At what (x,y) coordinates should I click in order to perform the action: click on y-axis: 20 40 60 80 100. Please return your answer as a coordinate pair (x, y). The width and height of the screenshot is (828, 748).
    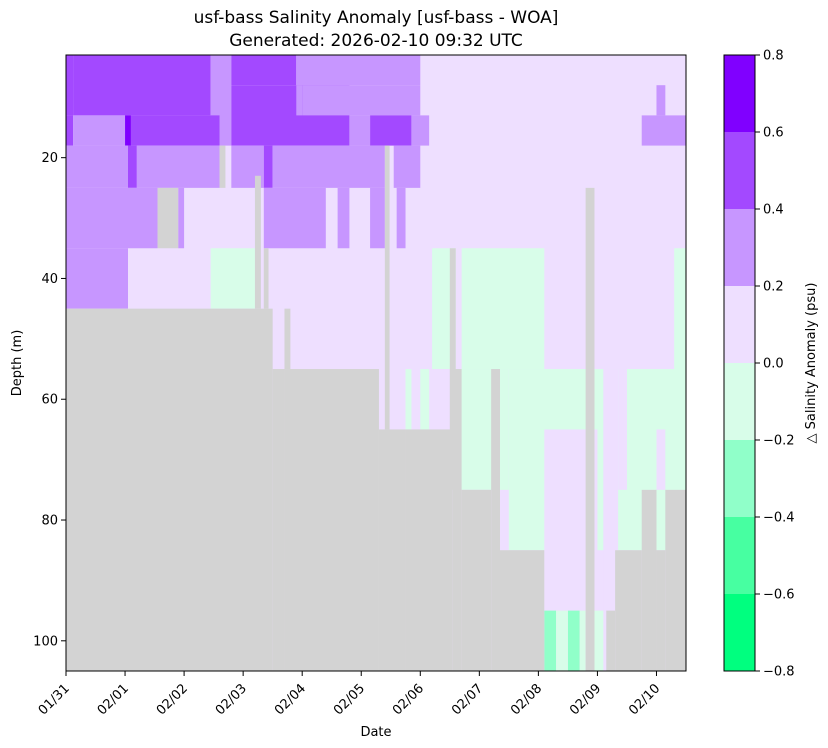
    Looking at the image, I should click on (49, 400).